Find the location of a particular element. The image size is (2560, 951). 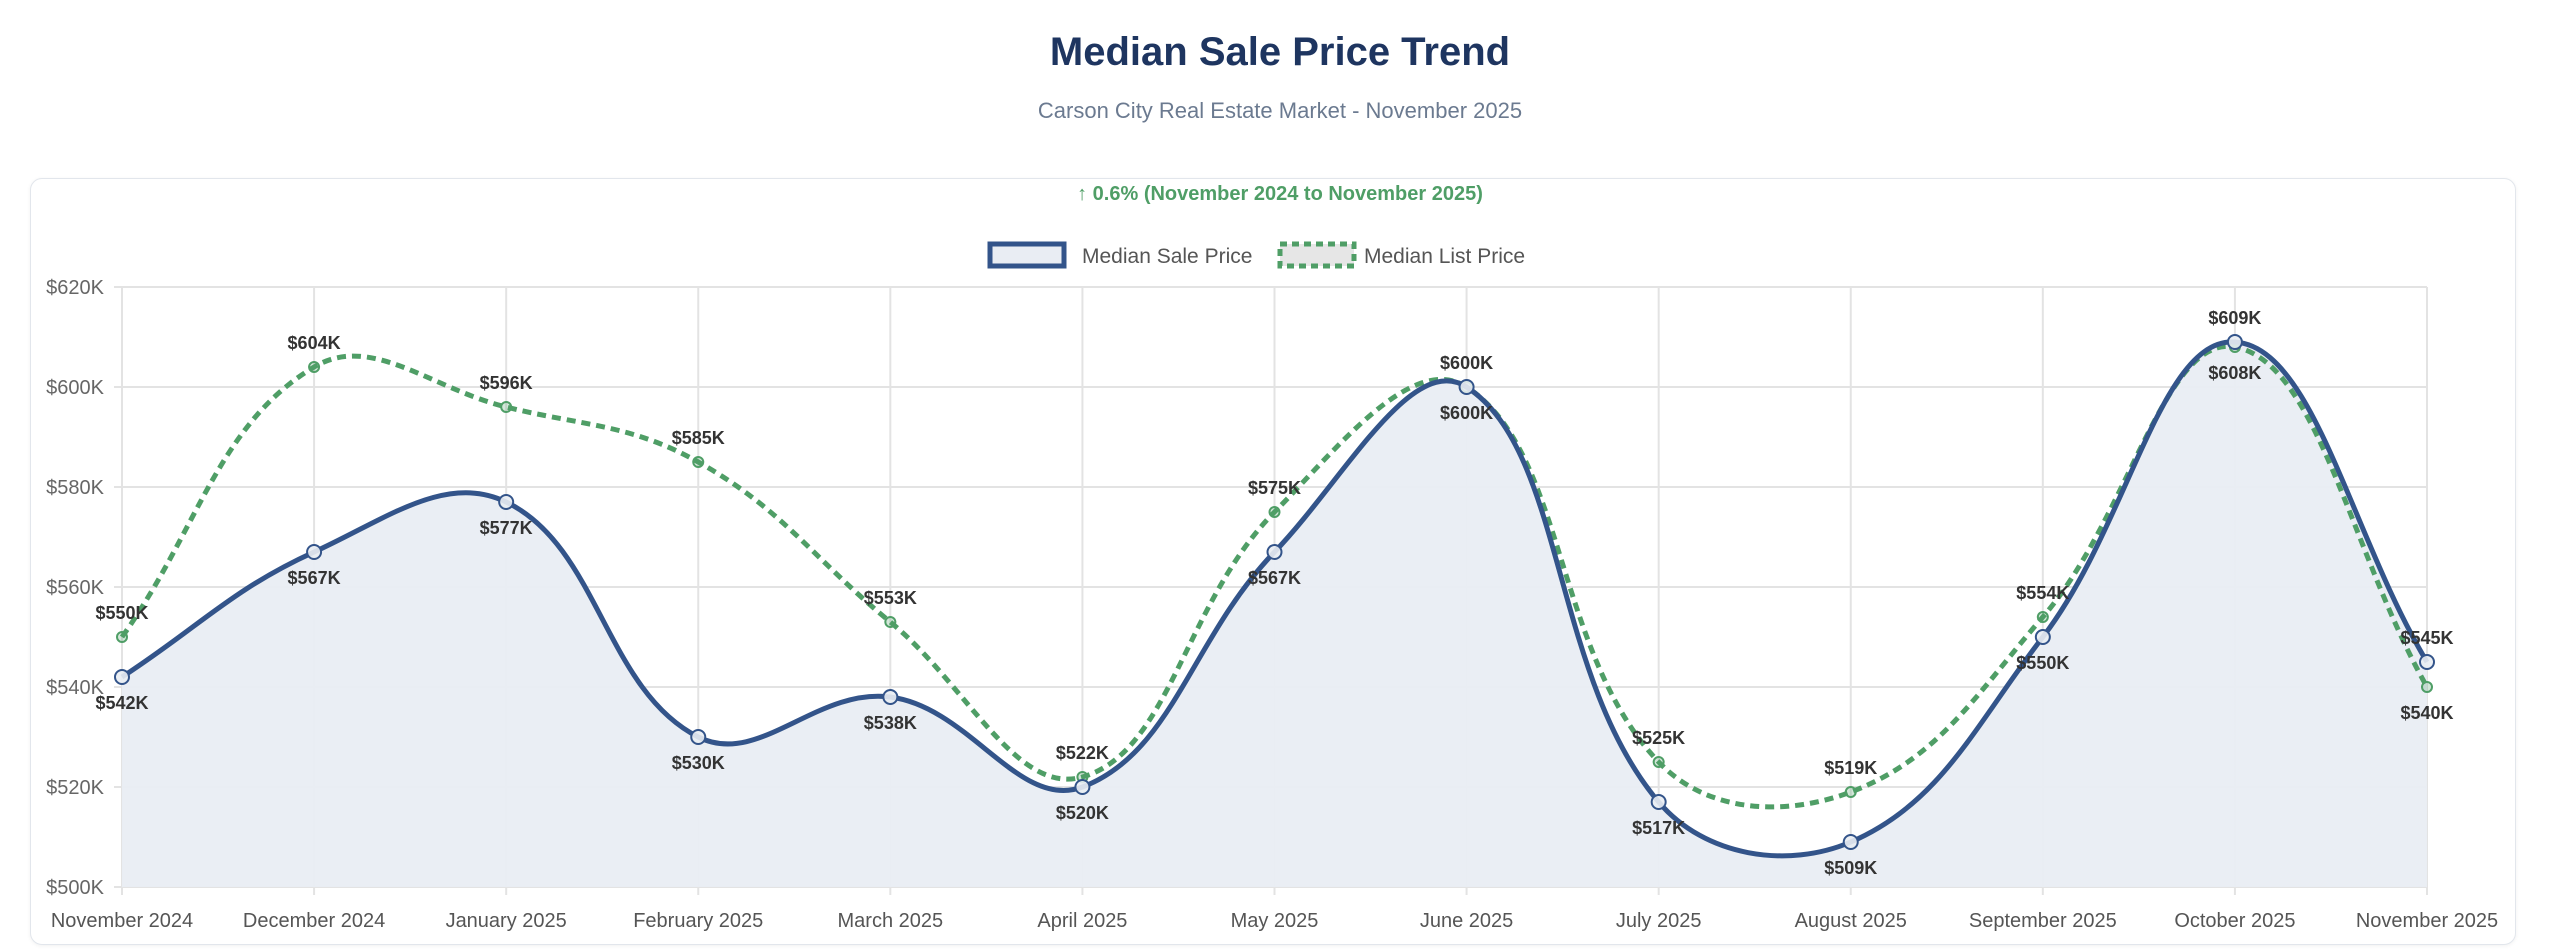

x-tick-label: August 2025 is located at coordinates (1851, 921).